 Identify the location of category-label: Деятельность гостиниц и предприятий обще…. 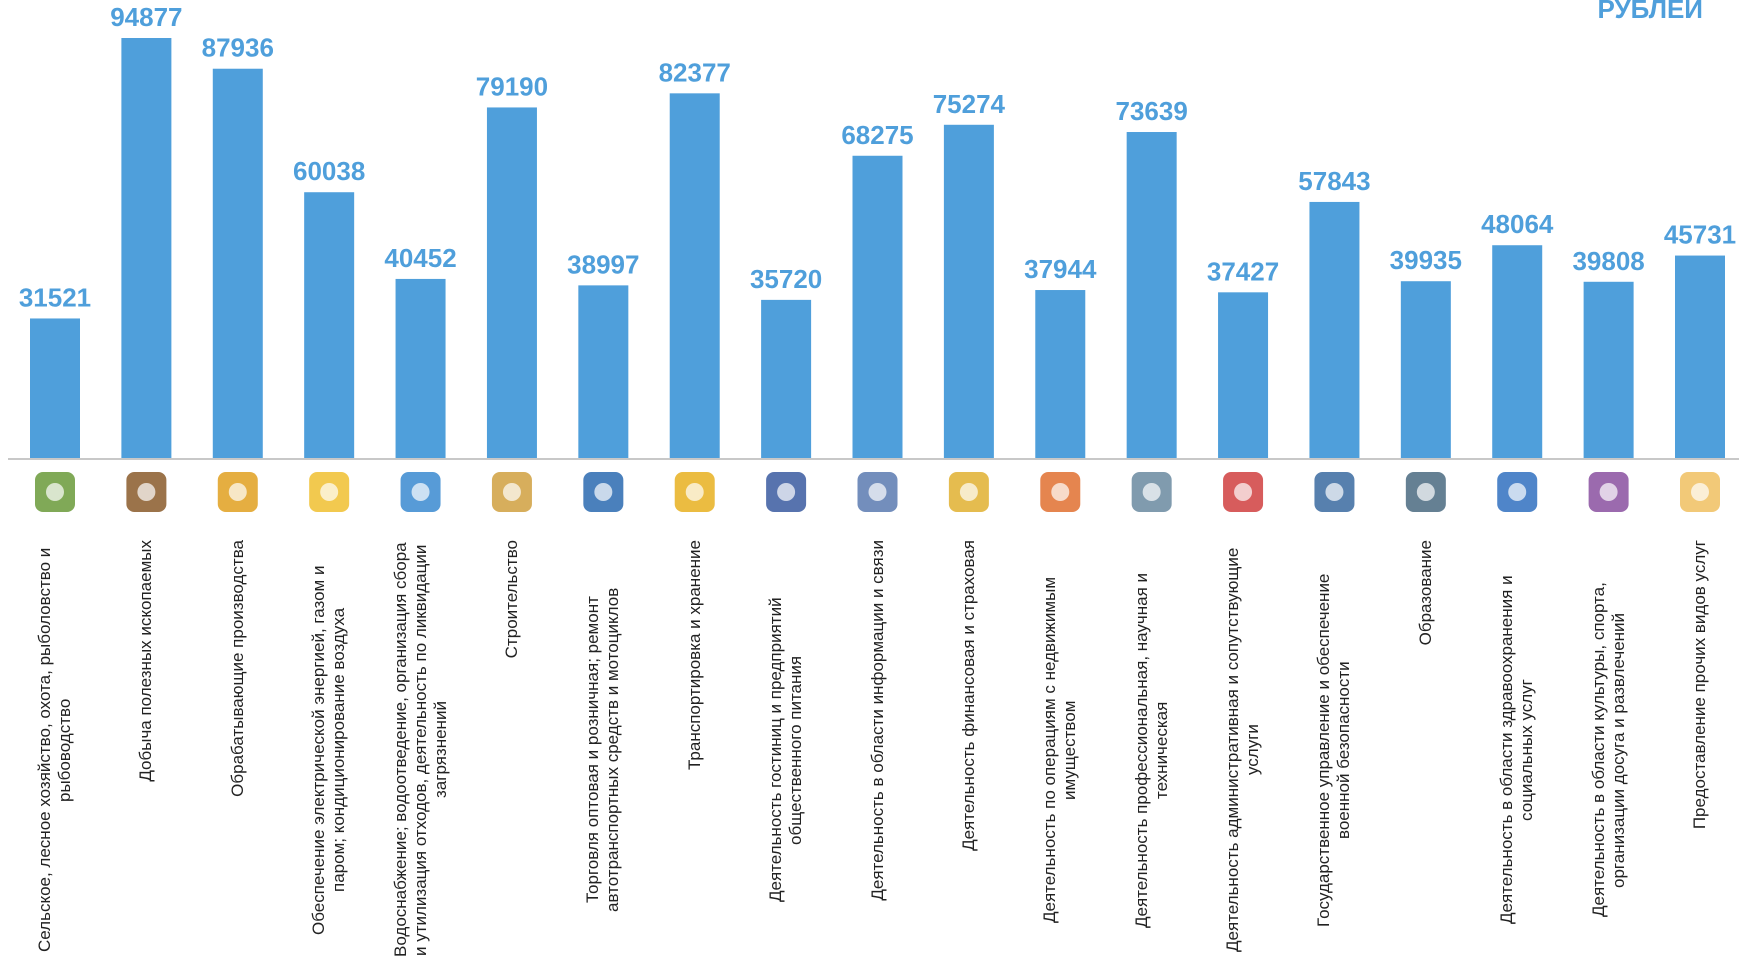
(786, 750).